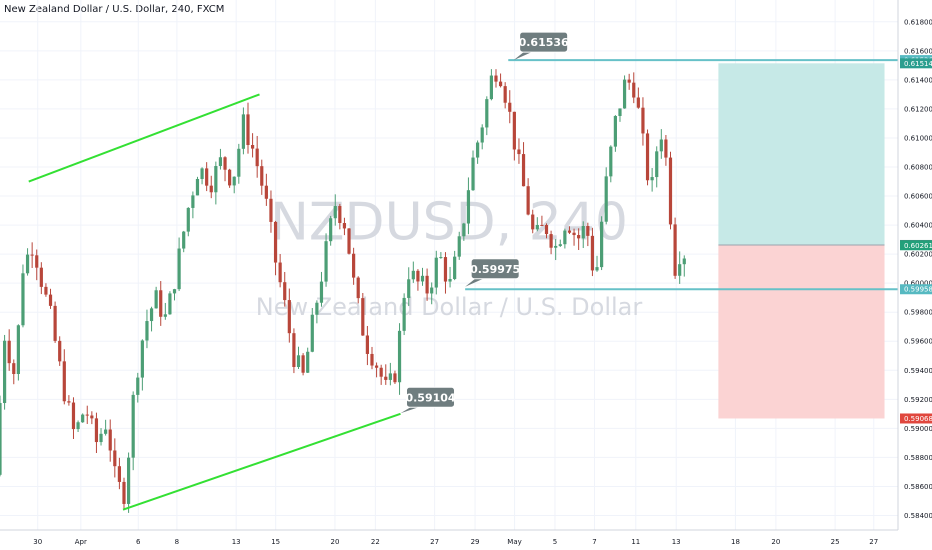 The width and height of the screenshot is (932, 550). Describe the element at coordinates (735, 542) in the screenshot. I see `x-tick-label: 18` at that location.